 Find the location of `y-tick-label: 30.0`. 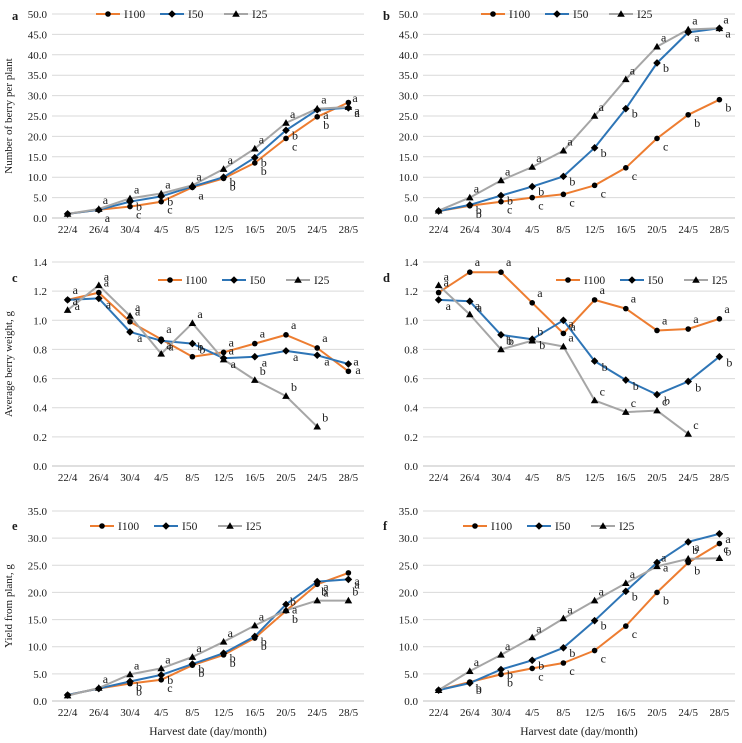

y-tick-label: 30.0 is located at coordinates (38, 97).